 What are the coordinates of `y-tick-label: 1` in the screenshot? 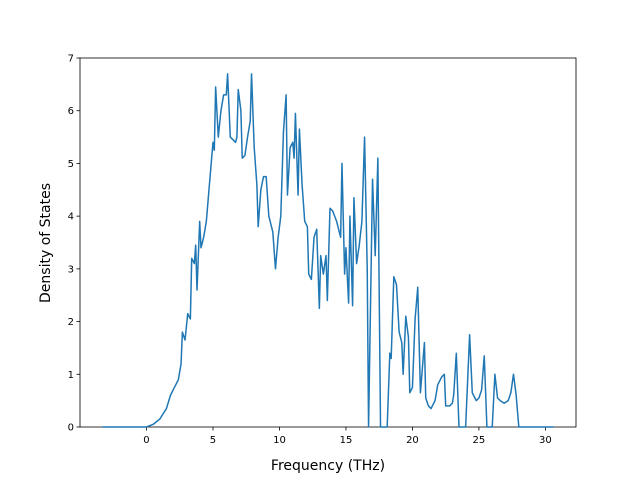 It's located at (71, 375).